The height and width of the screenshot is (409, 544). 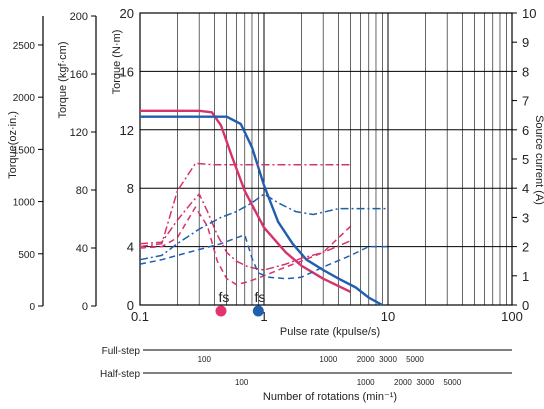 What do you see at coordinates (330, 332) in the screenshot?
I see `x-axis-label: Pulse rate (kpulse/s)` at bounding box center [330, 332].